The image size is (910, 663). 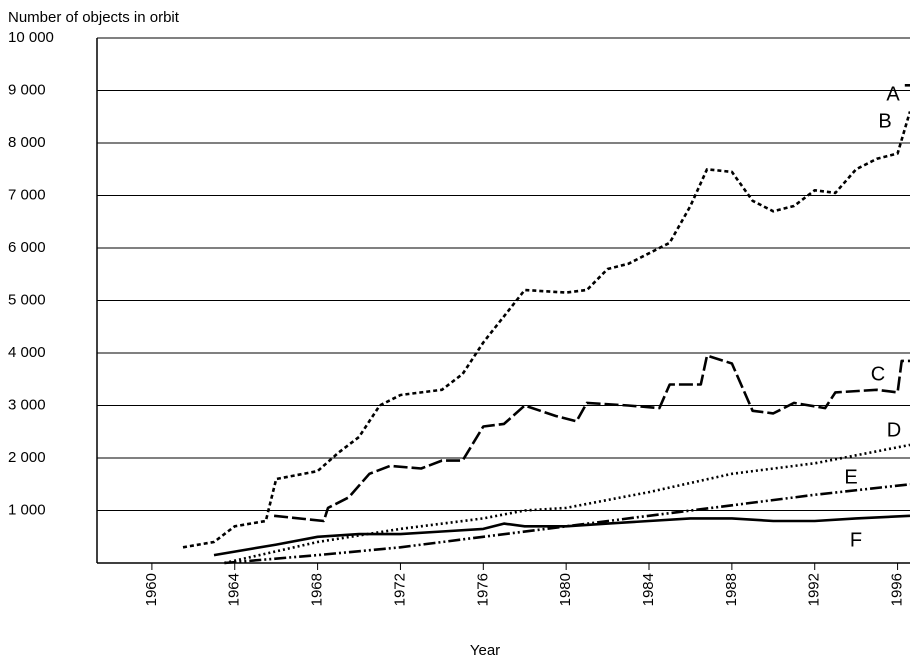 What do you see at coordinates (234, 589) in the screenshot?
I see `x-tick-label: 1964` at bounding box center [234, 589].